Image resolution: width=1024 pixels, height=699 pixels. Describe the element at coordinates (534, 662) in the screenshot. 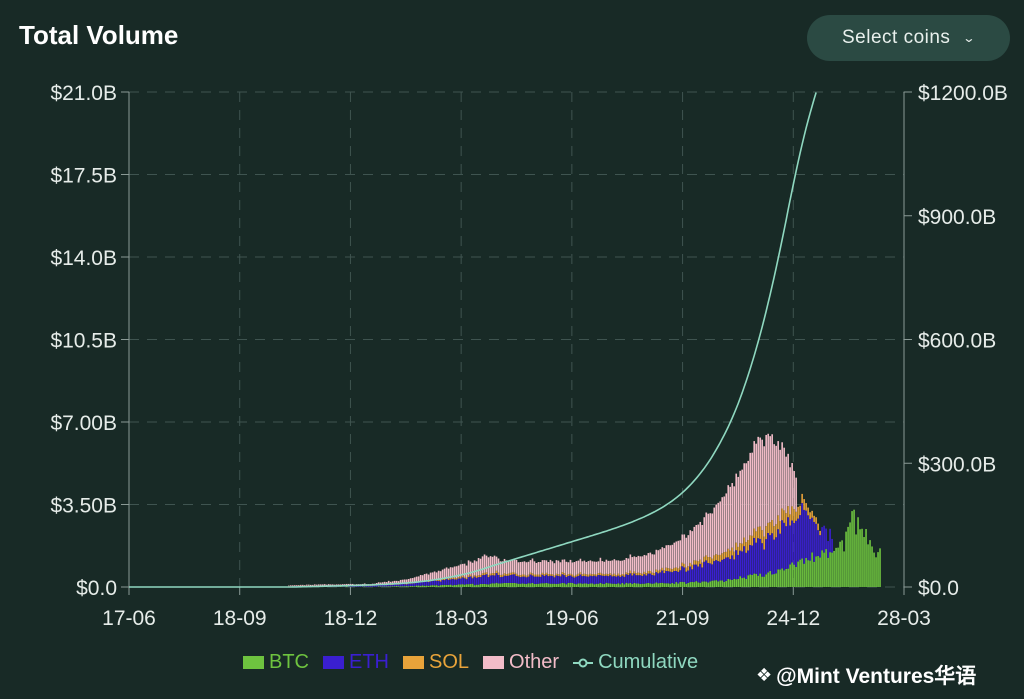

I see `legend-label-other: Other` at that location.